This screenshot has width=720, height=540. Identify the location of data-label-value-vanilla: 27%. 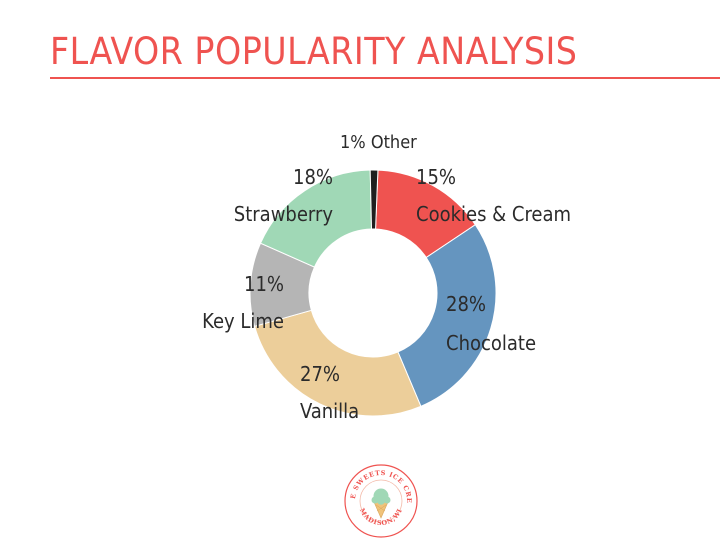
(320, 374).